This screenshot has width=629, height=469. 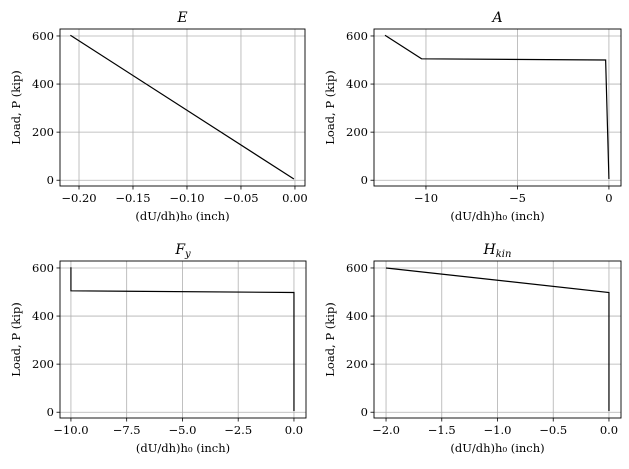 I want to click on title-main: E, so click(x=181, y=18).